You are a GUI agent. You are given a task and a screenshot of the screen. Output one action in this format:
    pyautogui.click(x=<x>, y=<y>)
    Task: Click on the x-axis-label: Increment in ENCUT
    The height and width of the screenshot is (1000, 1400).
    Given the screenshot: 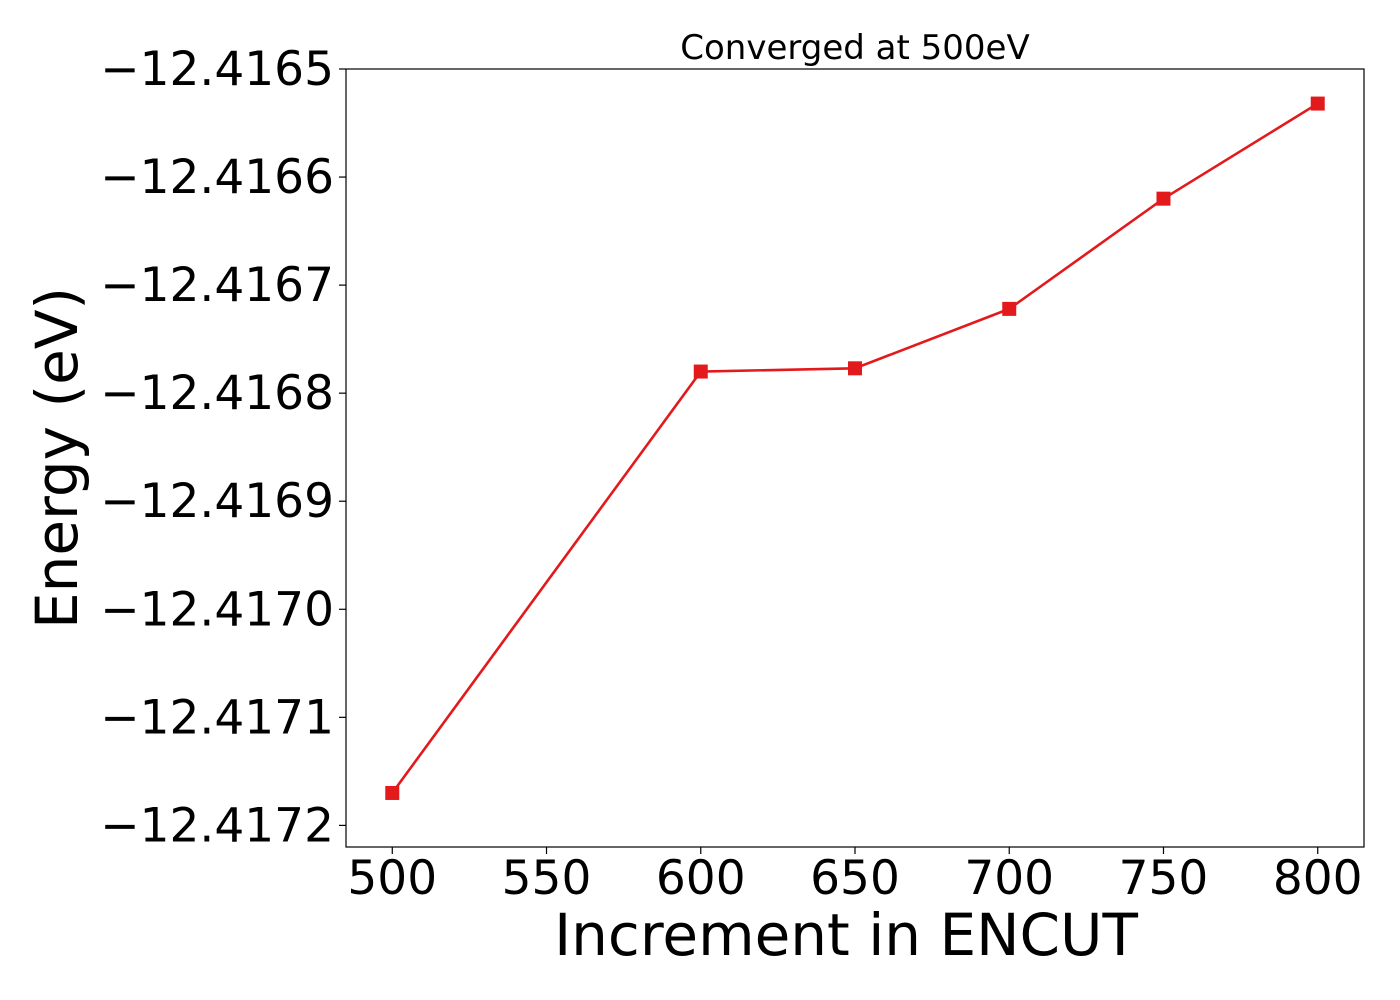 What is the action you would take?
    pyautogui.click(x=846, y=935)
    